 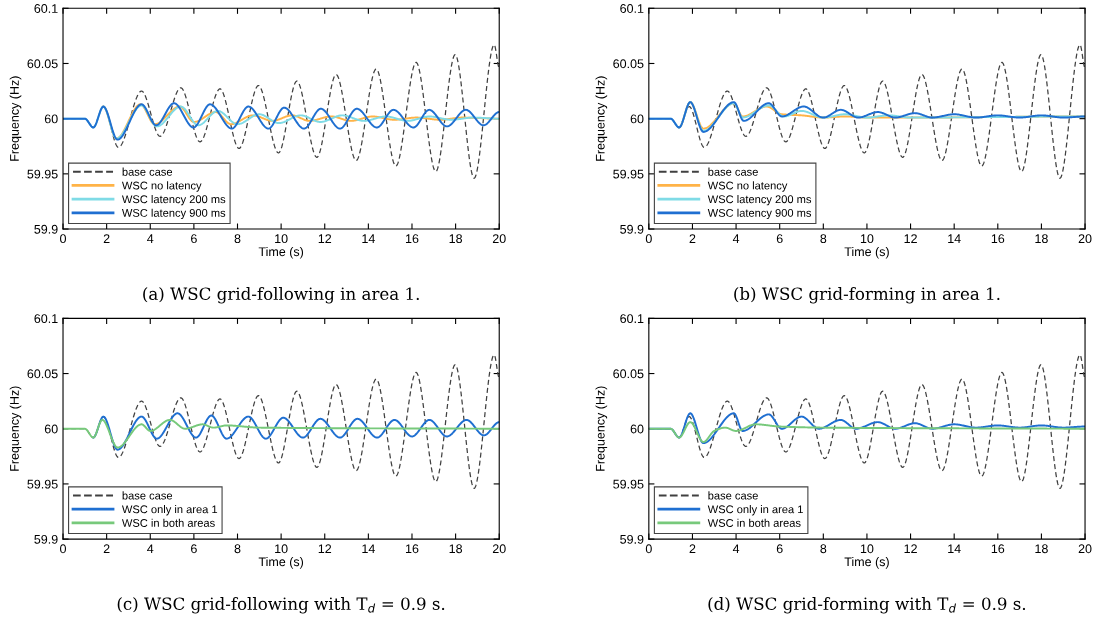 What do you see at coordinates (867, 605) in the screenshot?
I see `text: (d) WSC grid-forming with T$_{d}$ = 0.9 s.` at bounding box center [867, 605].